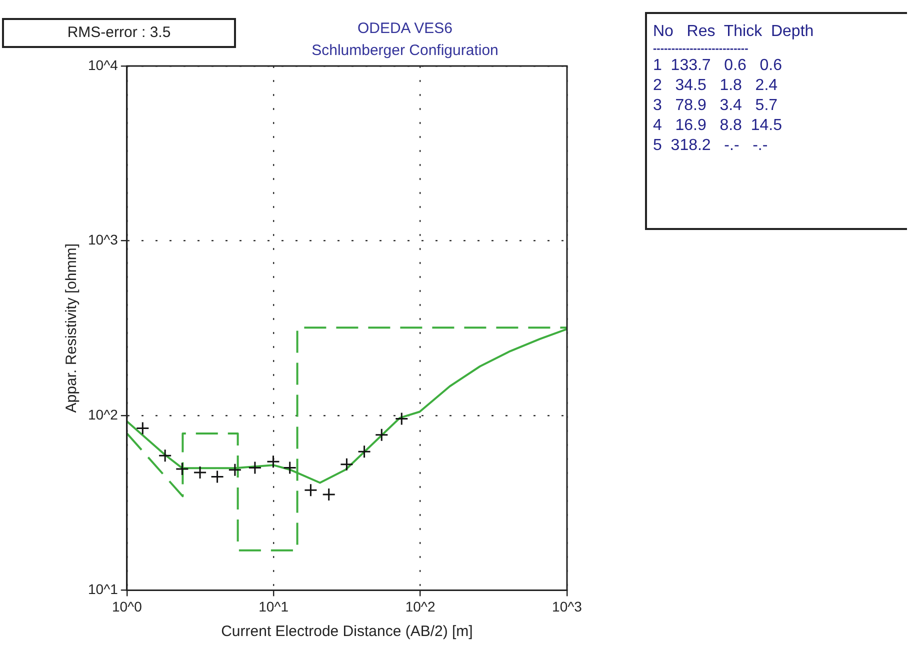  What do you see at coordinates (405, 29) in the screenshot?
I see `chart-title: ODEDA VES6` at bounding box center [405, 29].